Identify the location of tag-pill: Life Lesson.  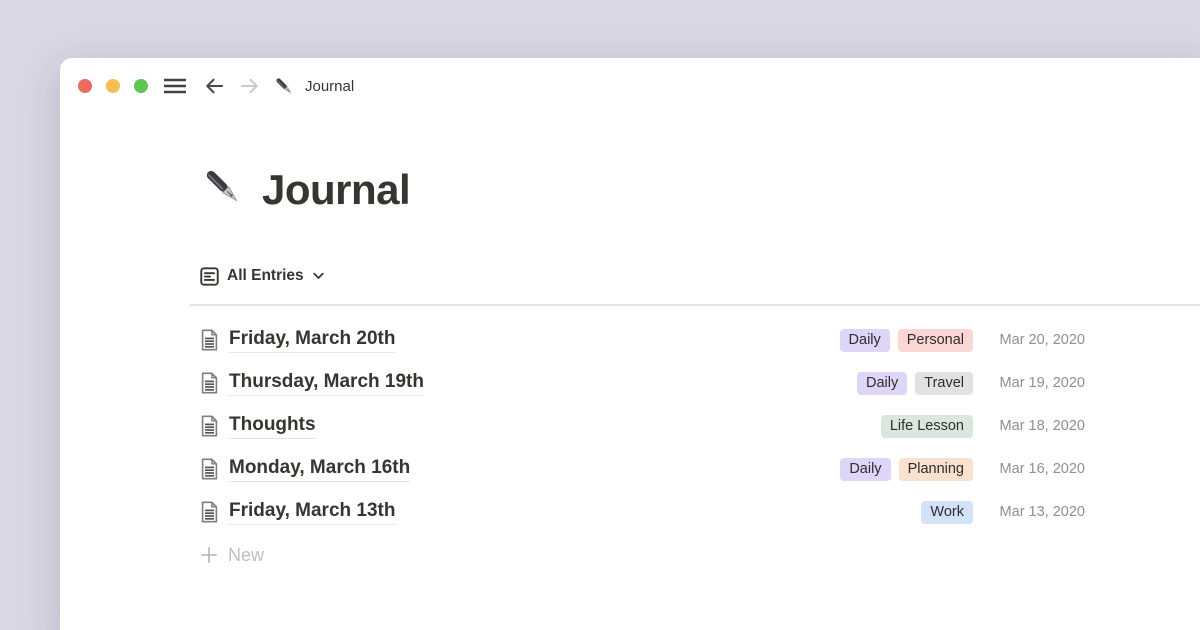
(926, 426).